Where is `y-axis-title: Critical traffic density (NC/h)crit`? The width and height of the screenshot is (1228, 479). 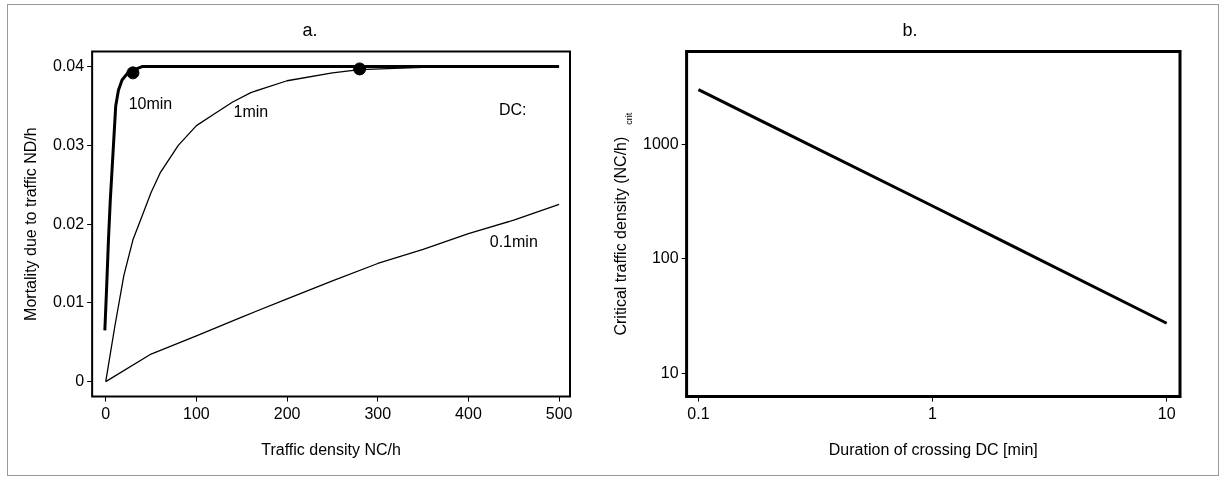 y-axis-title: Critical traffic density (NC/h)crit is located at coordinates (623, 224).